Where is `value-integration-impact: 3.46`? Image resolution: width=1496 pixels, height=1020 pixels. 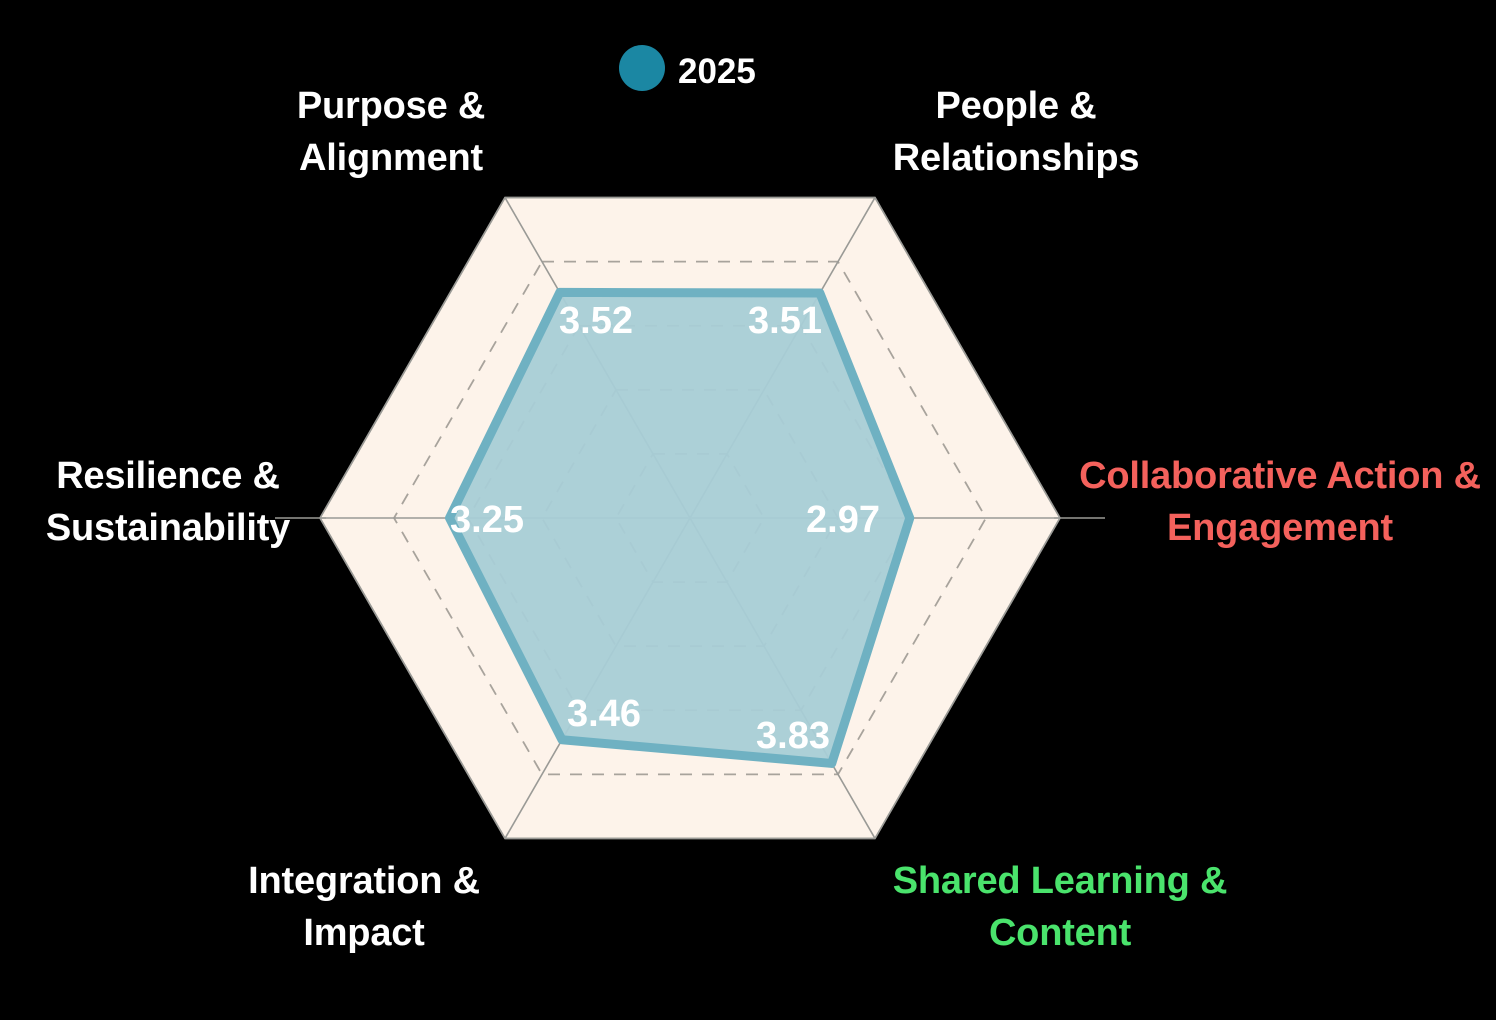 value-integration-impact: 3.46 is located at coordinates (604, 714).